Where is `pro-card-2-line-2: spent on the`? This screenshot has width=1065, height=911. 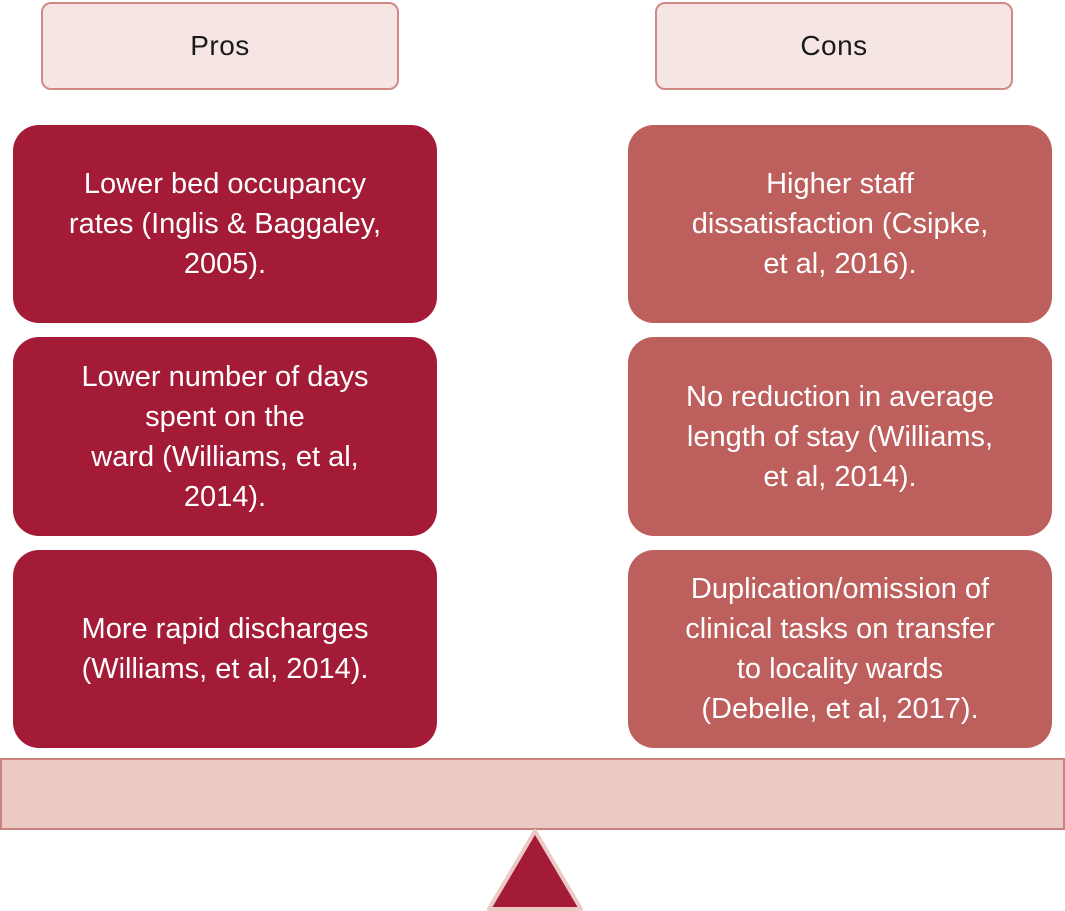
pro-card-2-line-2: spent on the is located at coordinates (225, 416).